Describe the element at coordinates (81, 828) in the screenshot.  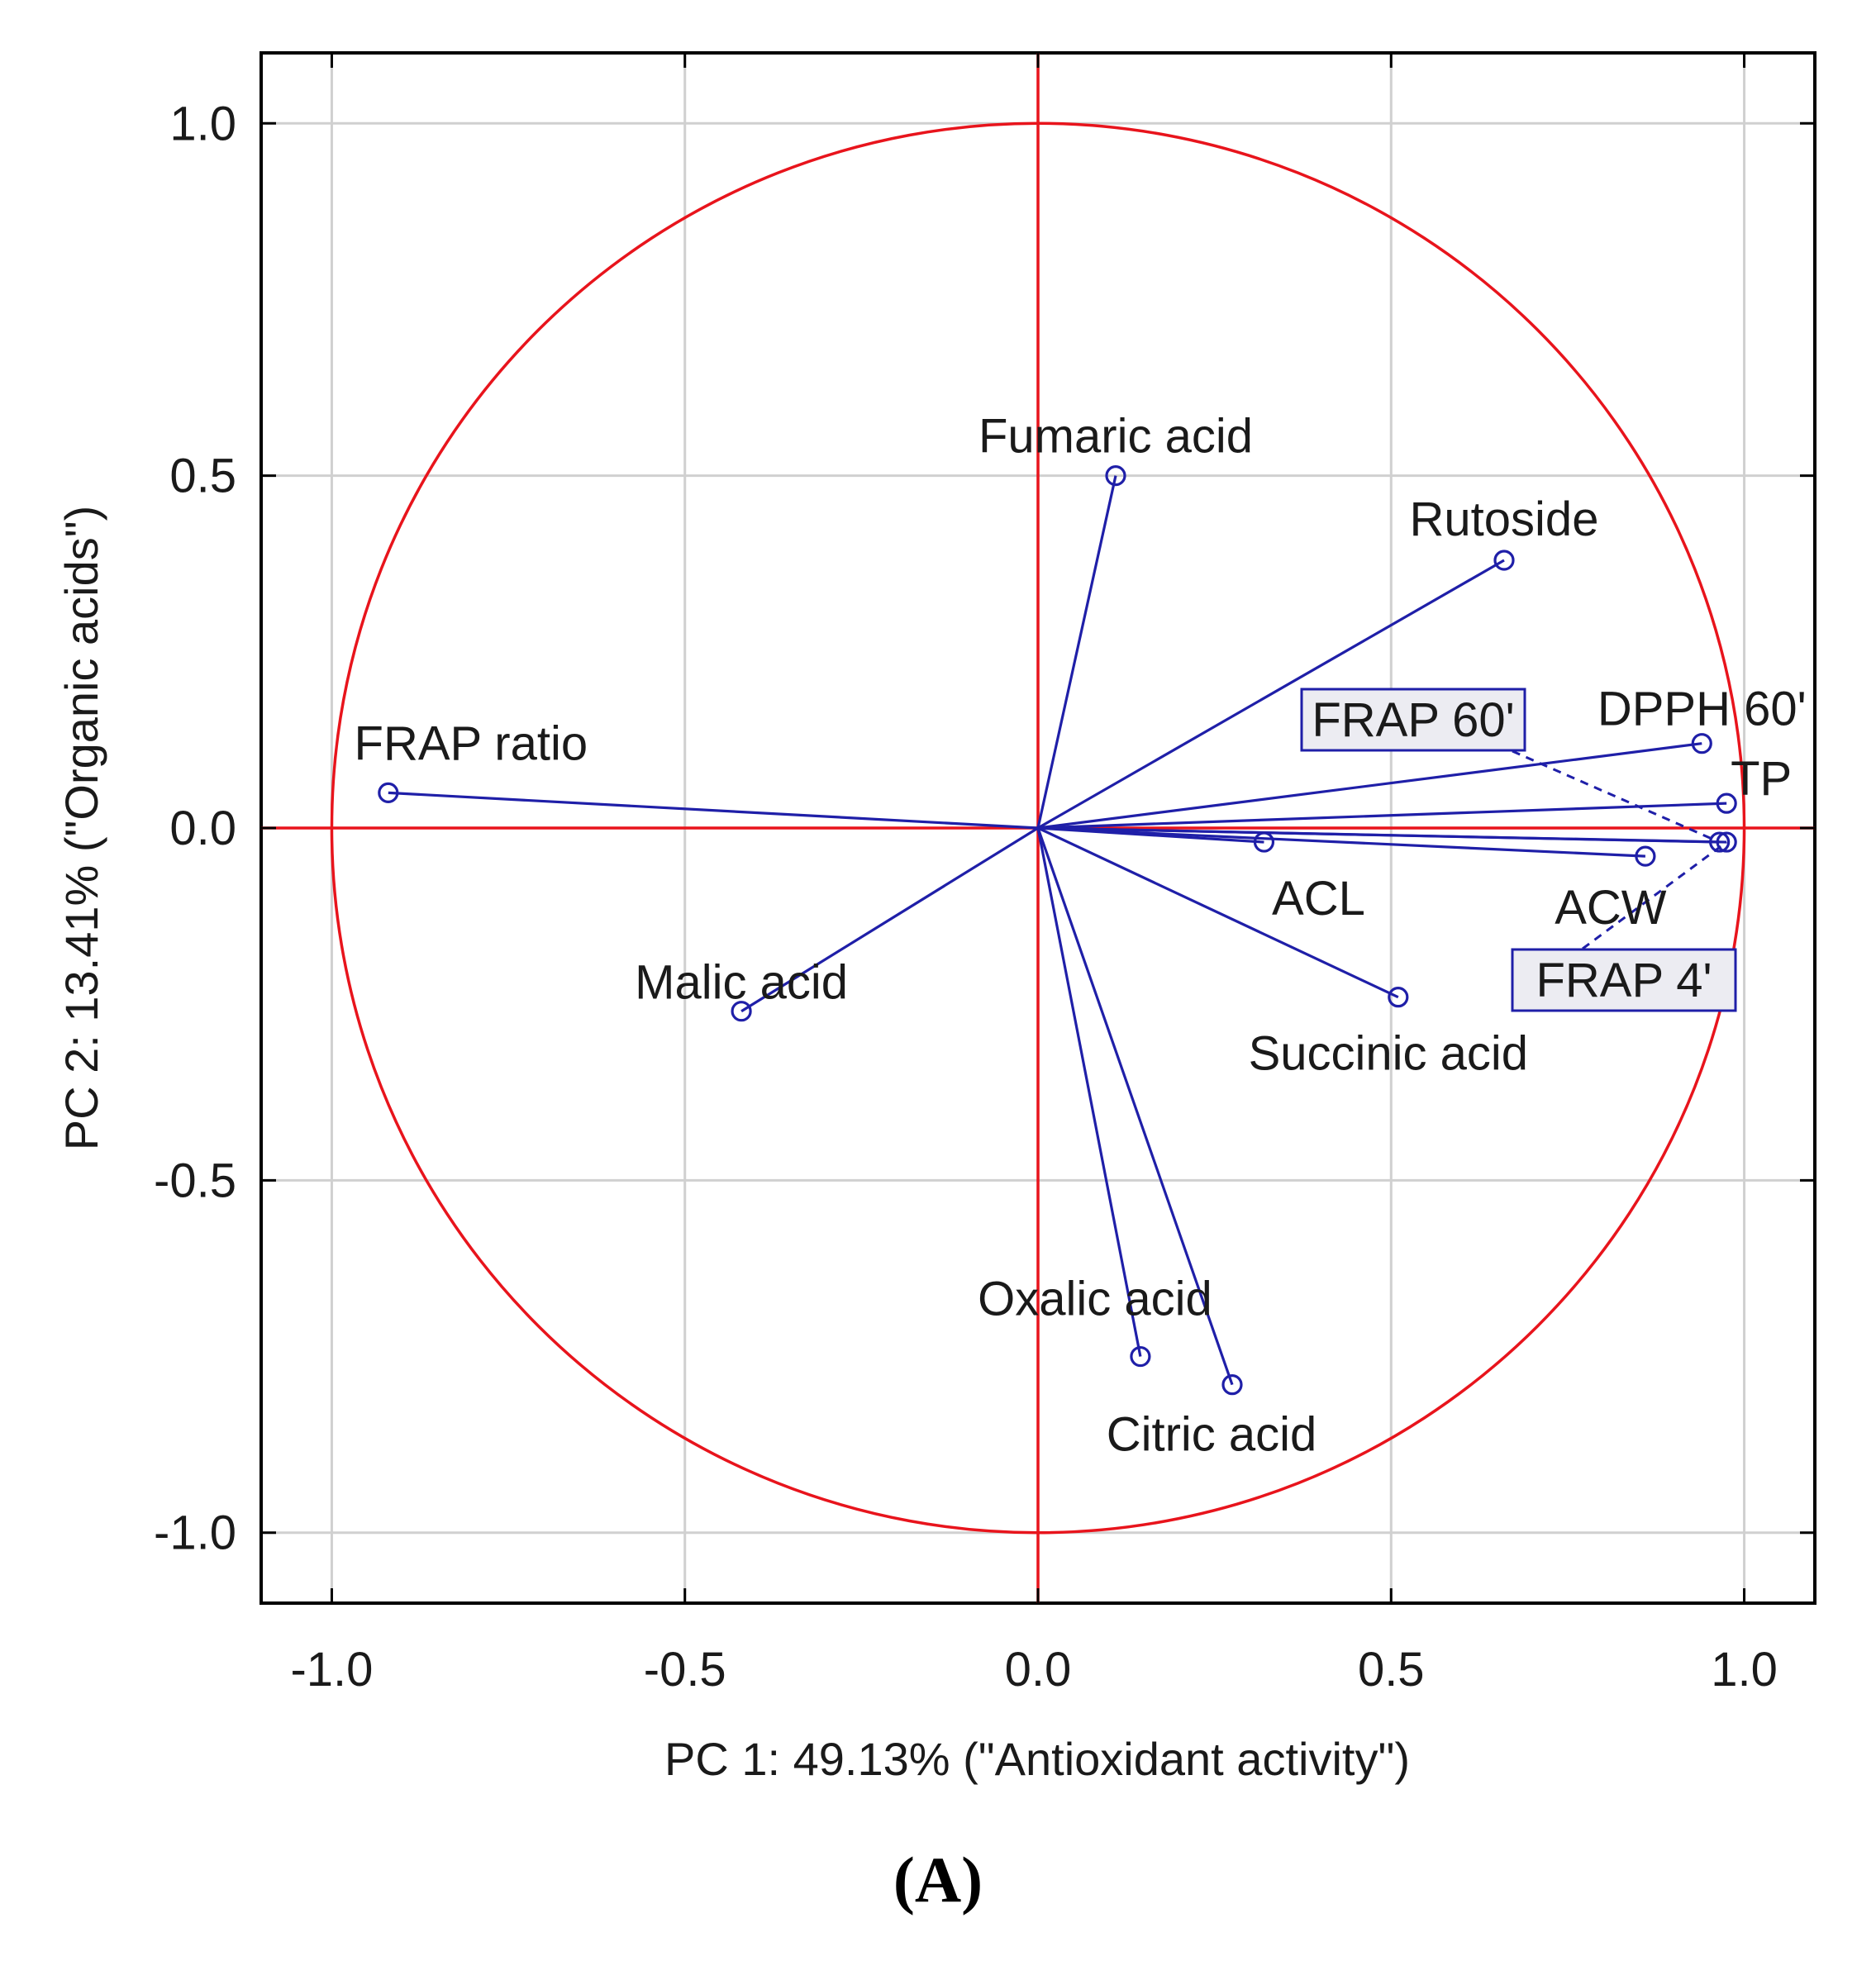
I see `y-axis-title: PC 2: 13.41% ("Organic acids")` at that location.